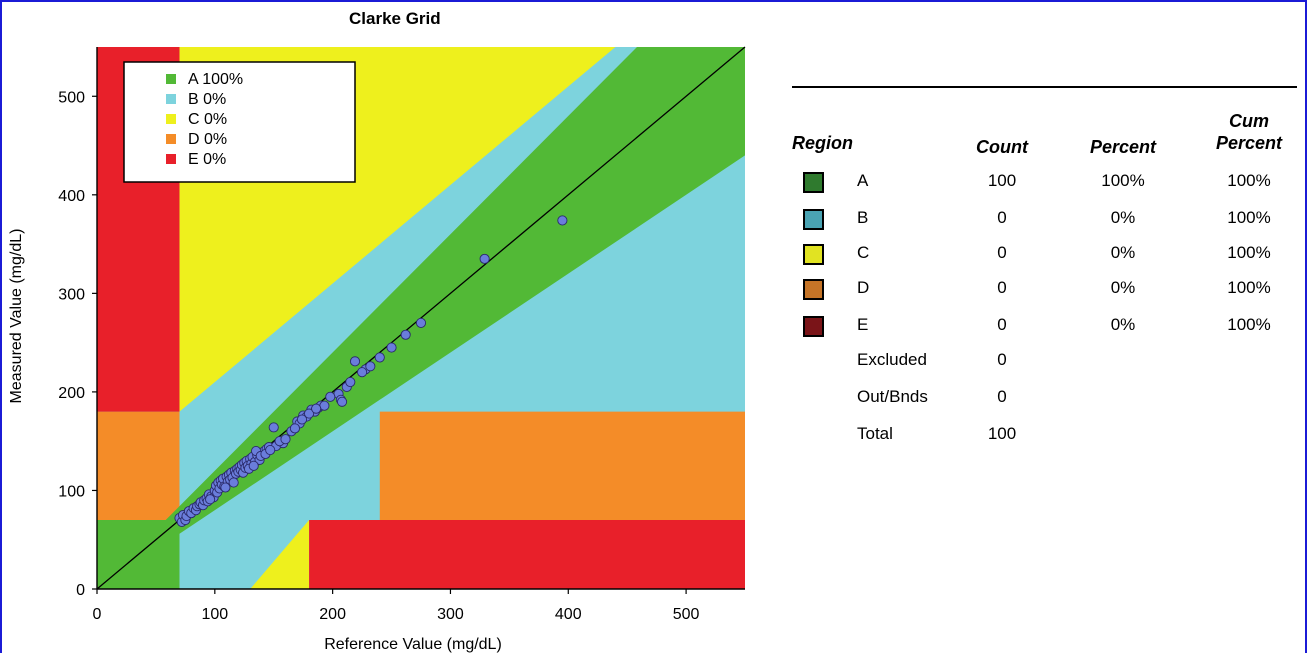 Image resolution: width=1307 pixels, height=654 pixels. I want to click on legend-label: C 0%, so click(207, 119).